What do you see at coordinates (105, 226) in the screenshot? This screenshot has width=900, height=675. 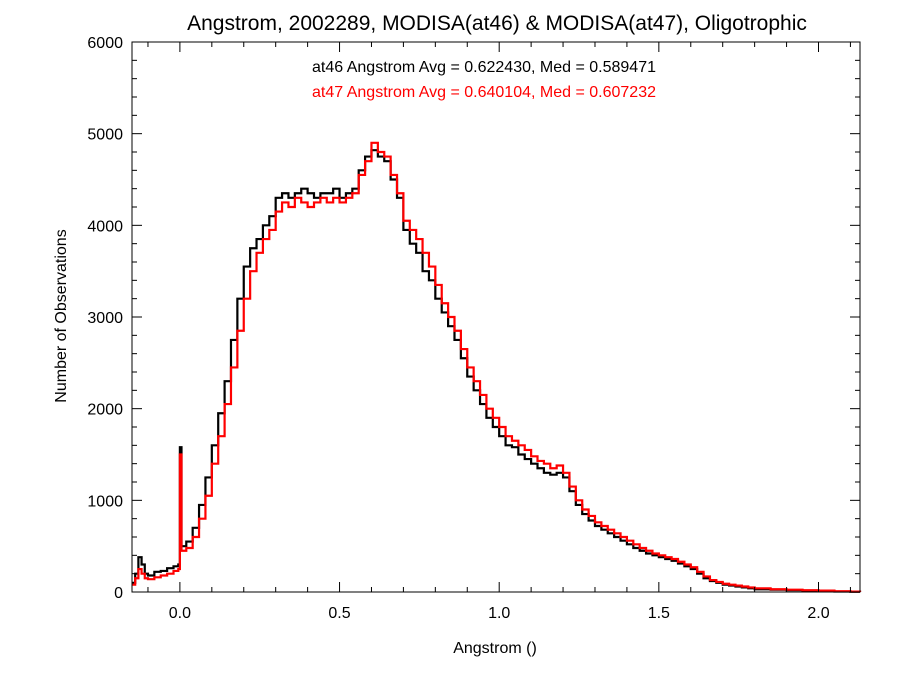 I see `y-tick-label: 4000` at bounding box center [105, 226].